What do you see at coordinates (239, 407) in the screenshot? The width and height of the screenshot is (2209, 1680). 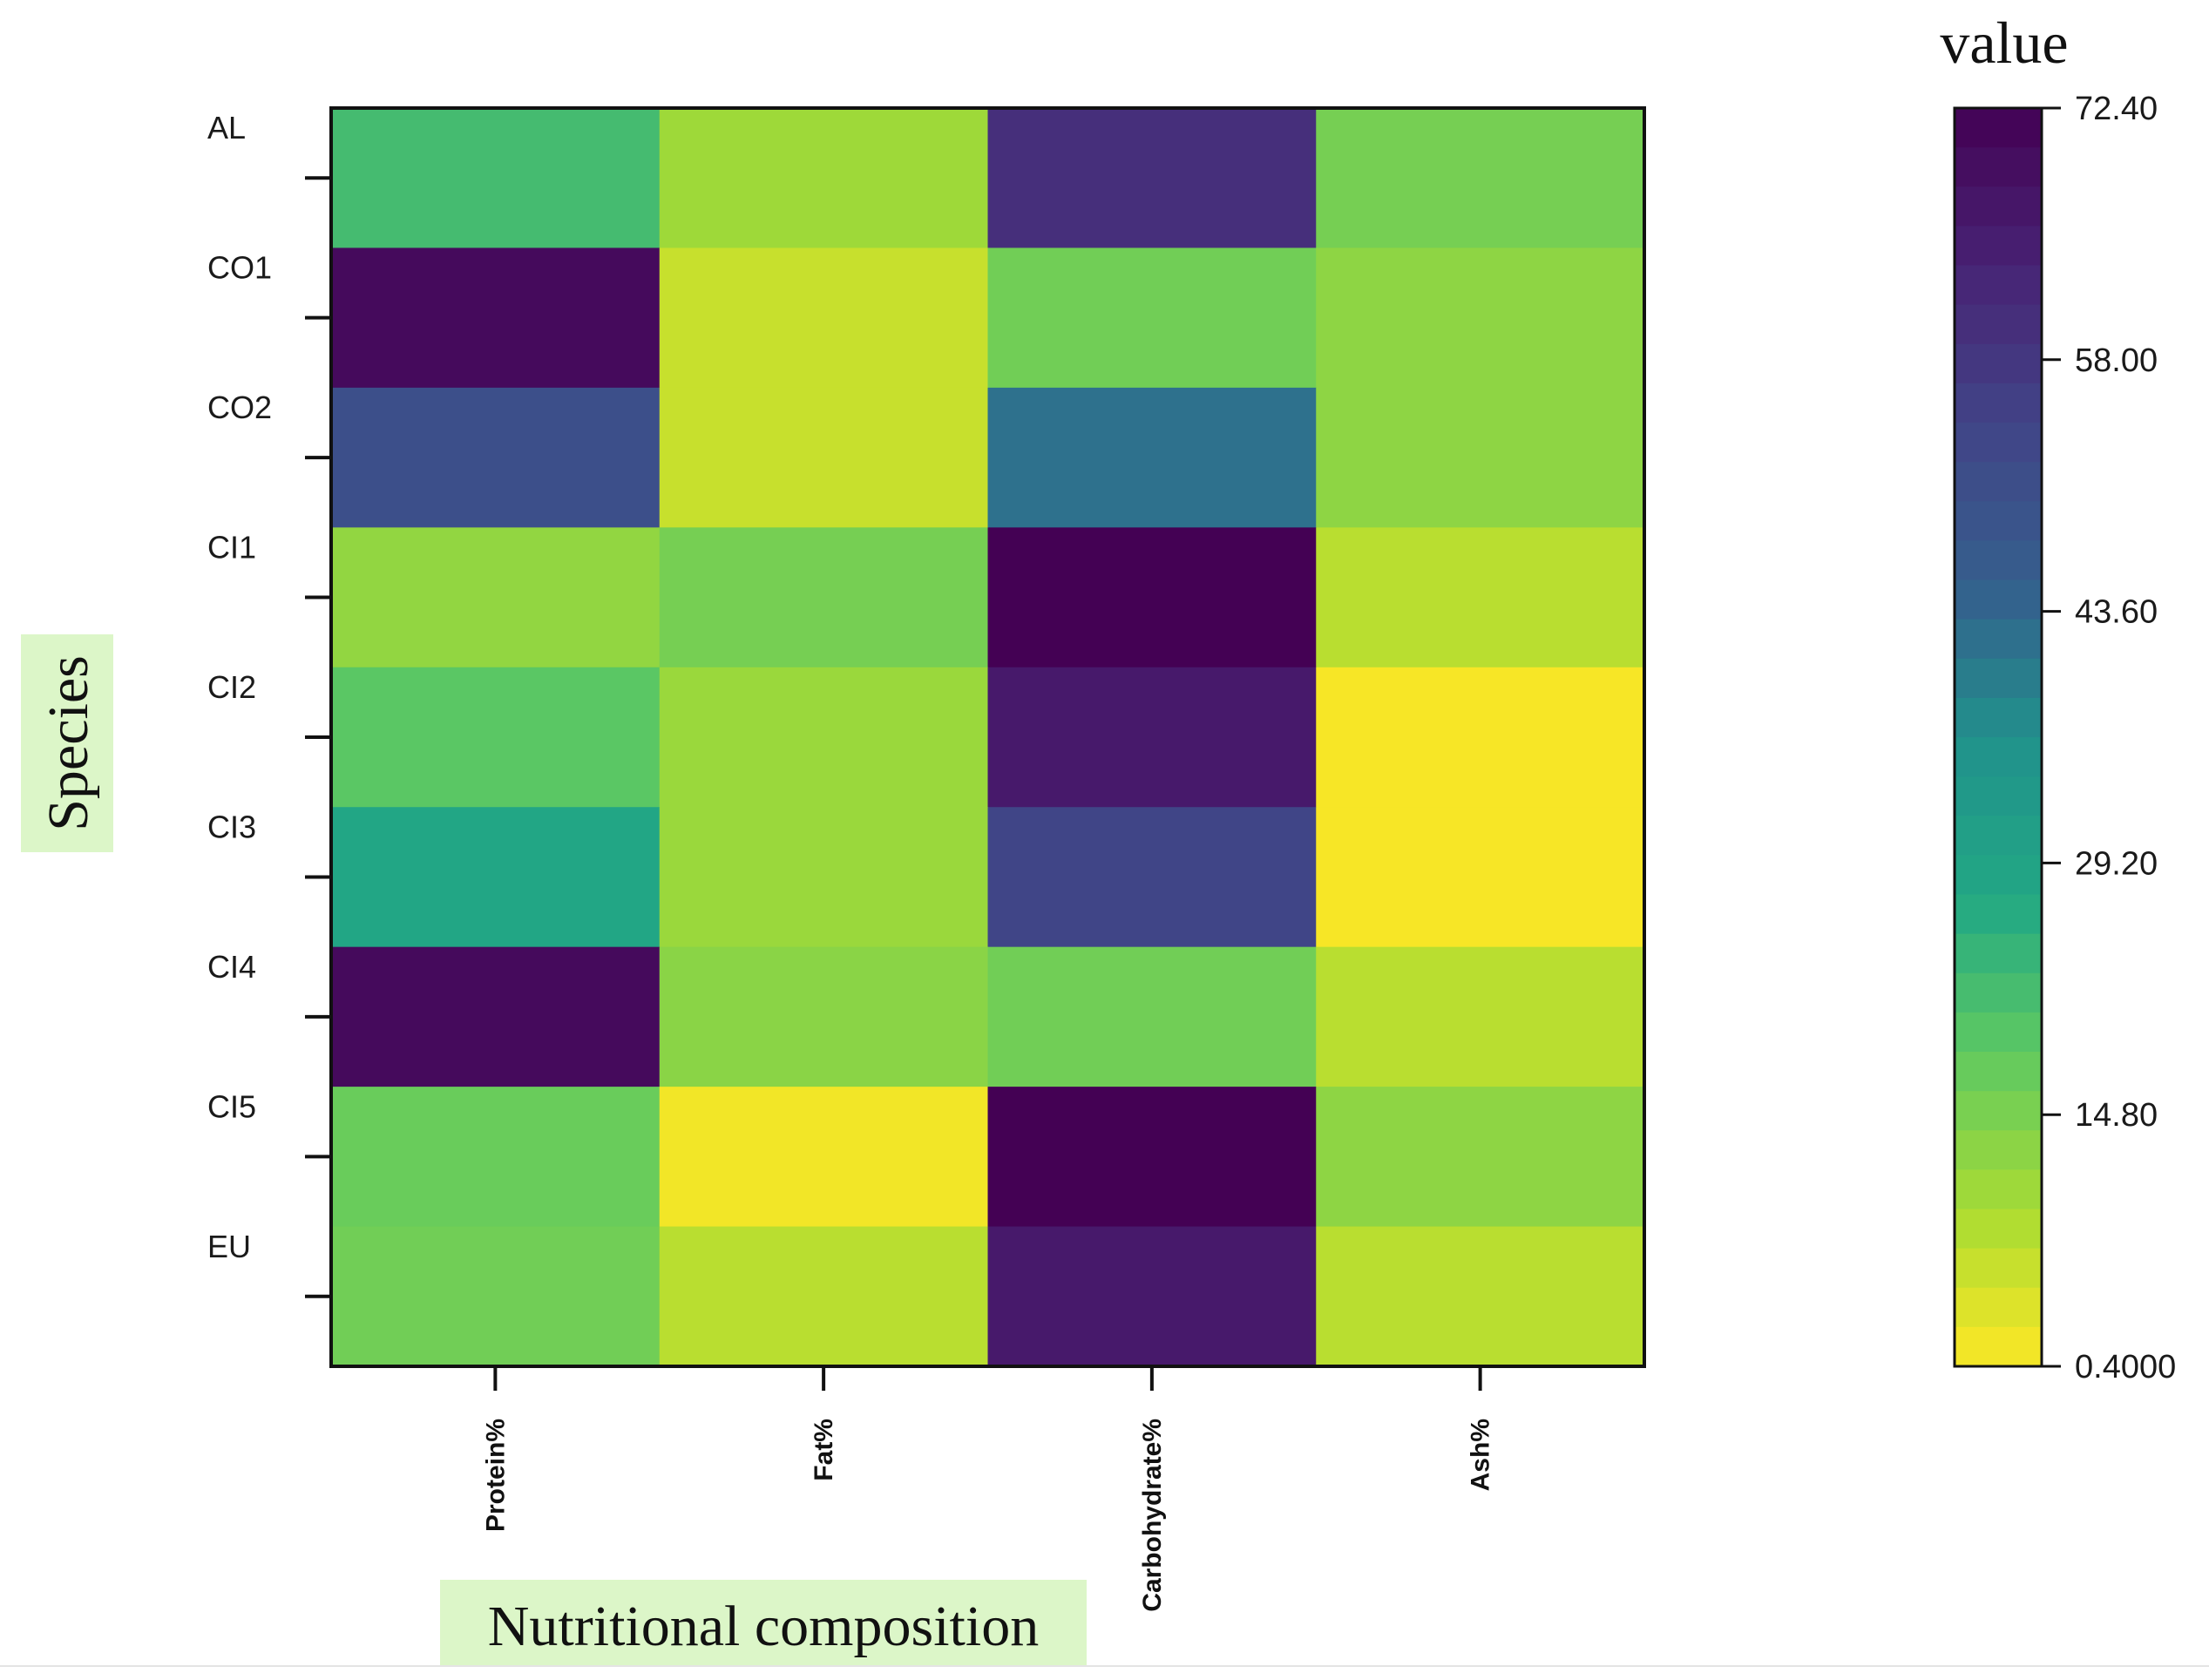 I see `y-tick-label: CO2` at bounding box center [239, 407].